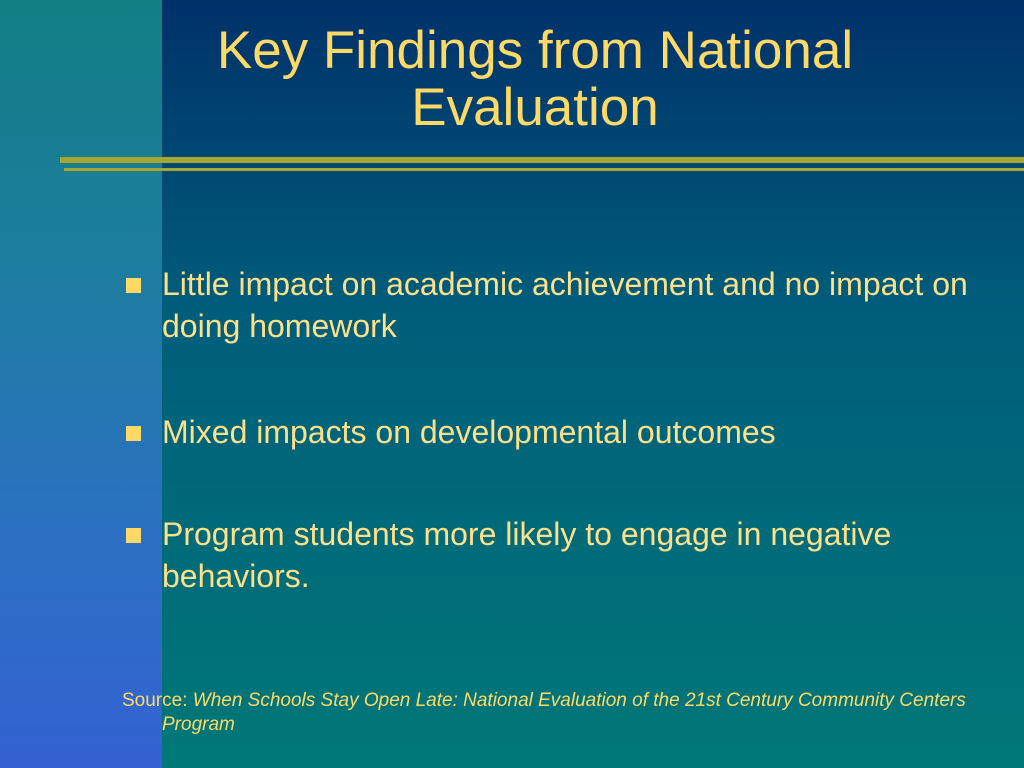 The image size is (1024, 768). Describe the element at coordinates (155, 700) in the screenshot. I see `source-label: Source:` at that location.